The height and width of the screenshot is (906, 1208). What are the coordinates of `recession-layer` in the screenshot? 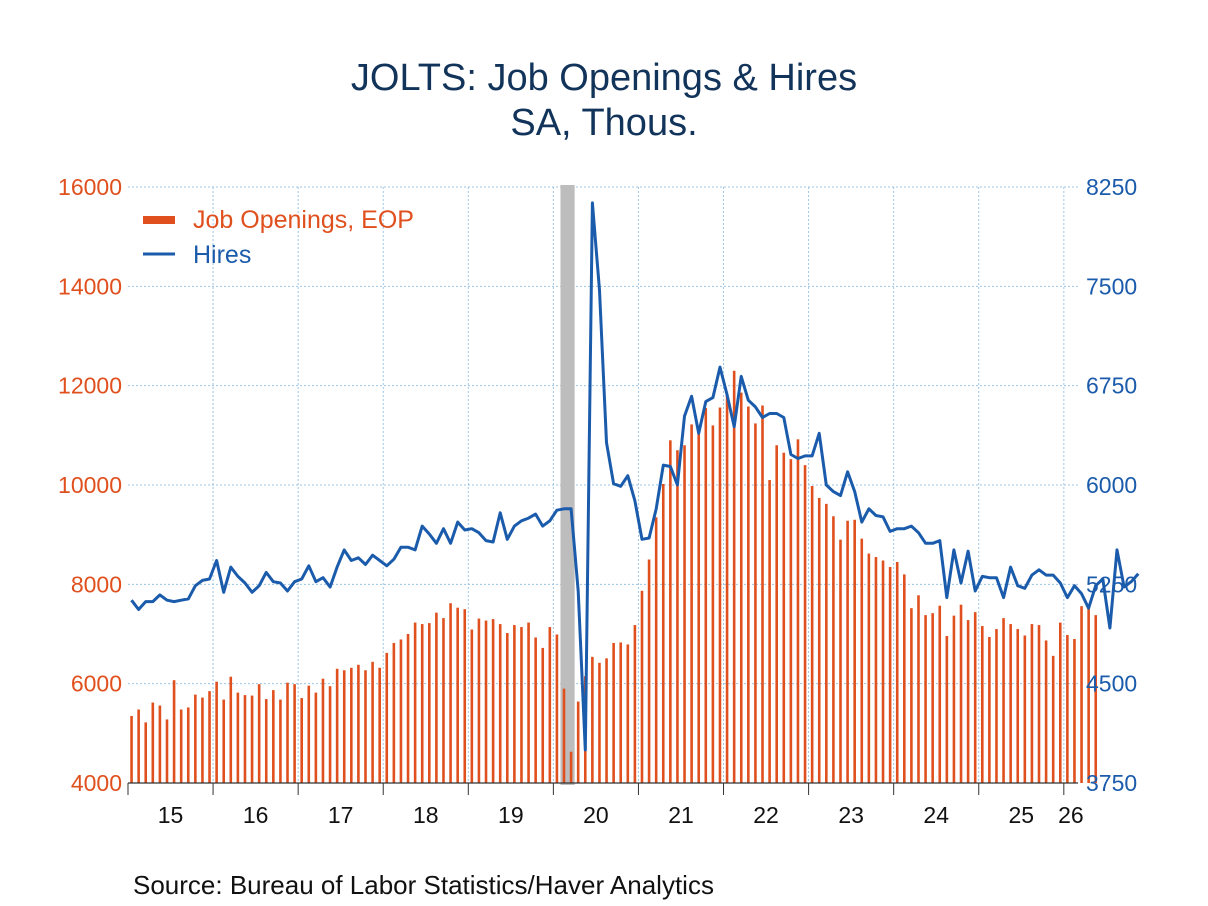 It's located at (567, 485).